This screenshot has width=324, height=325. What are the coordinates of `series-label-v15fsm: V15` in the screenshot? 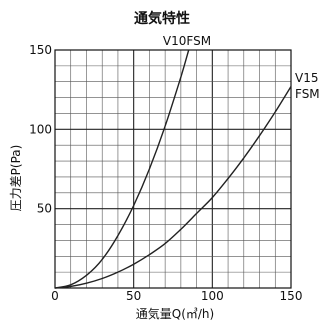 It's located at (306, 78).